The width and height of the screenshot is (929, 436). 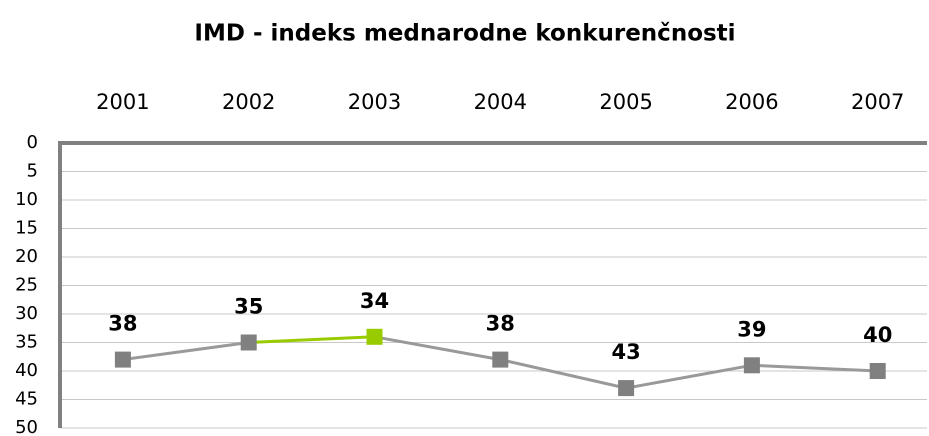 What do you see at coordinates (248, 307) in the screenshot?
I see `data-label: 35` at bounding box center [248, 307].